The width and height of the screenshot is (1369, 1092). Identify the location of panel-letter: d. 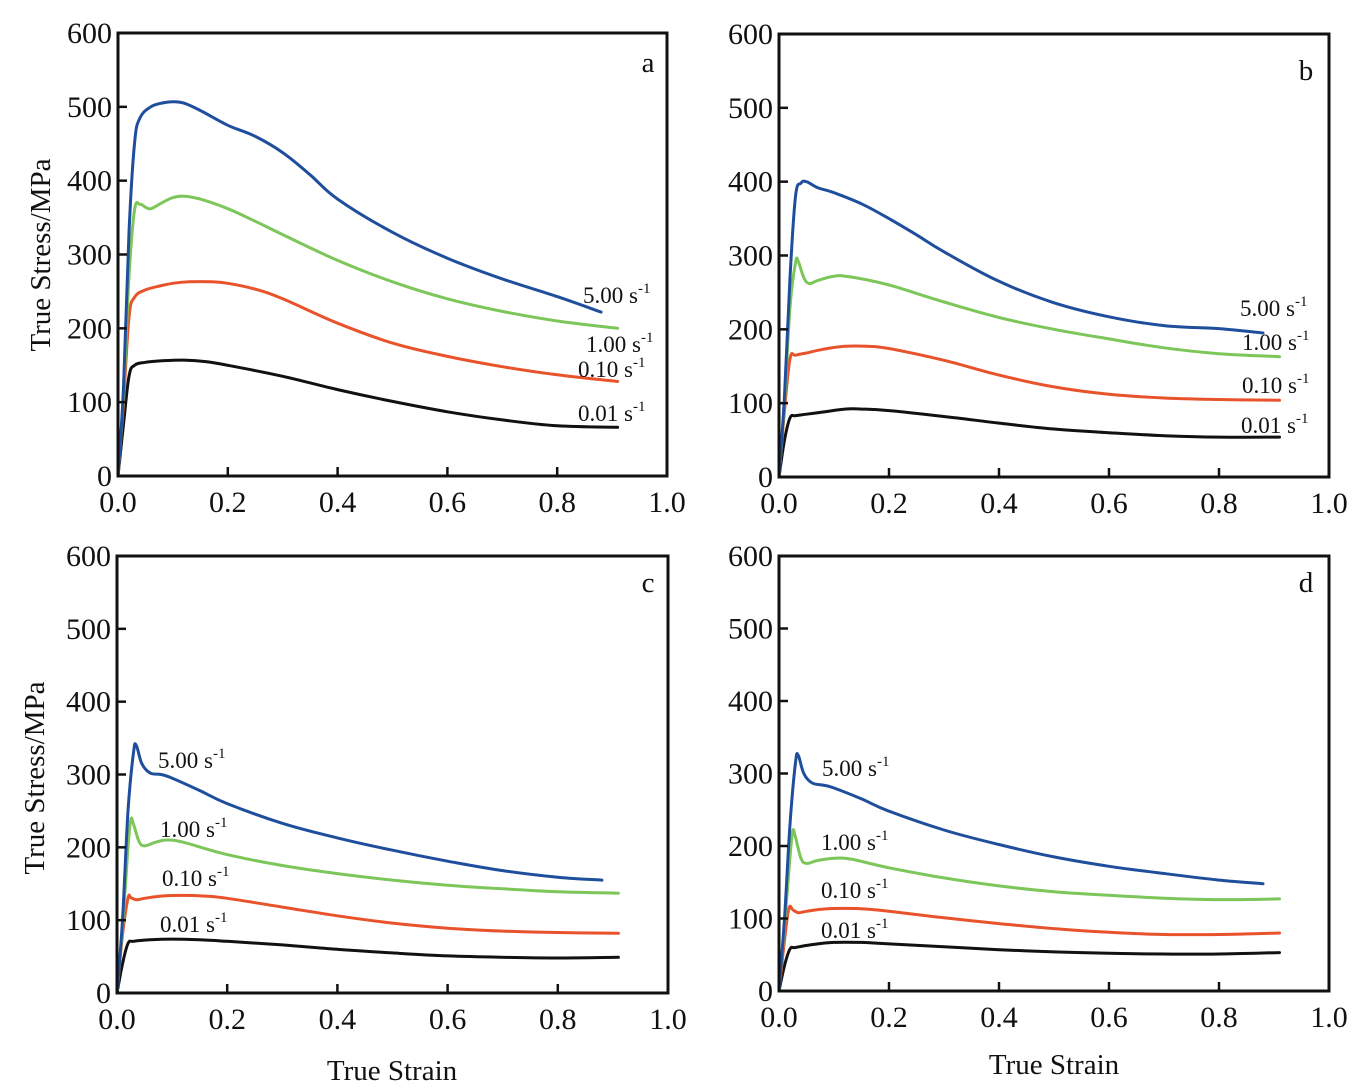
(1306, 583).